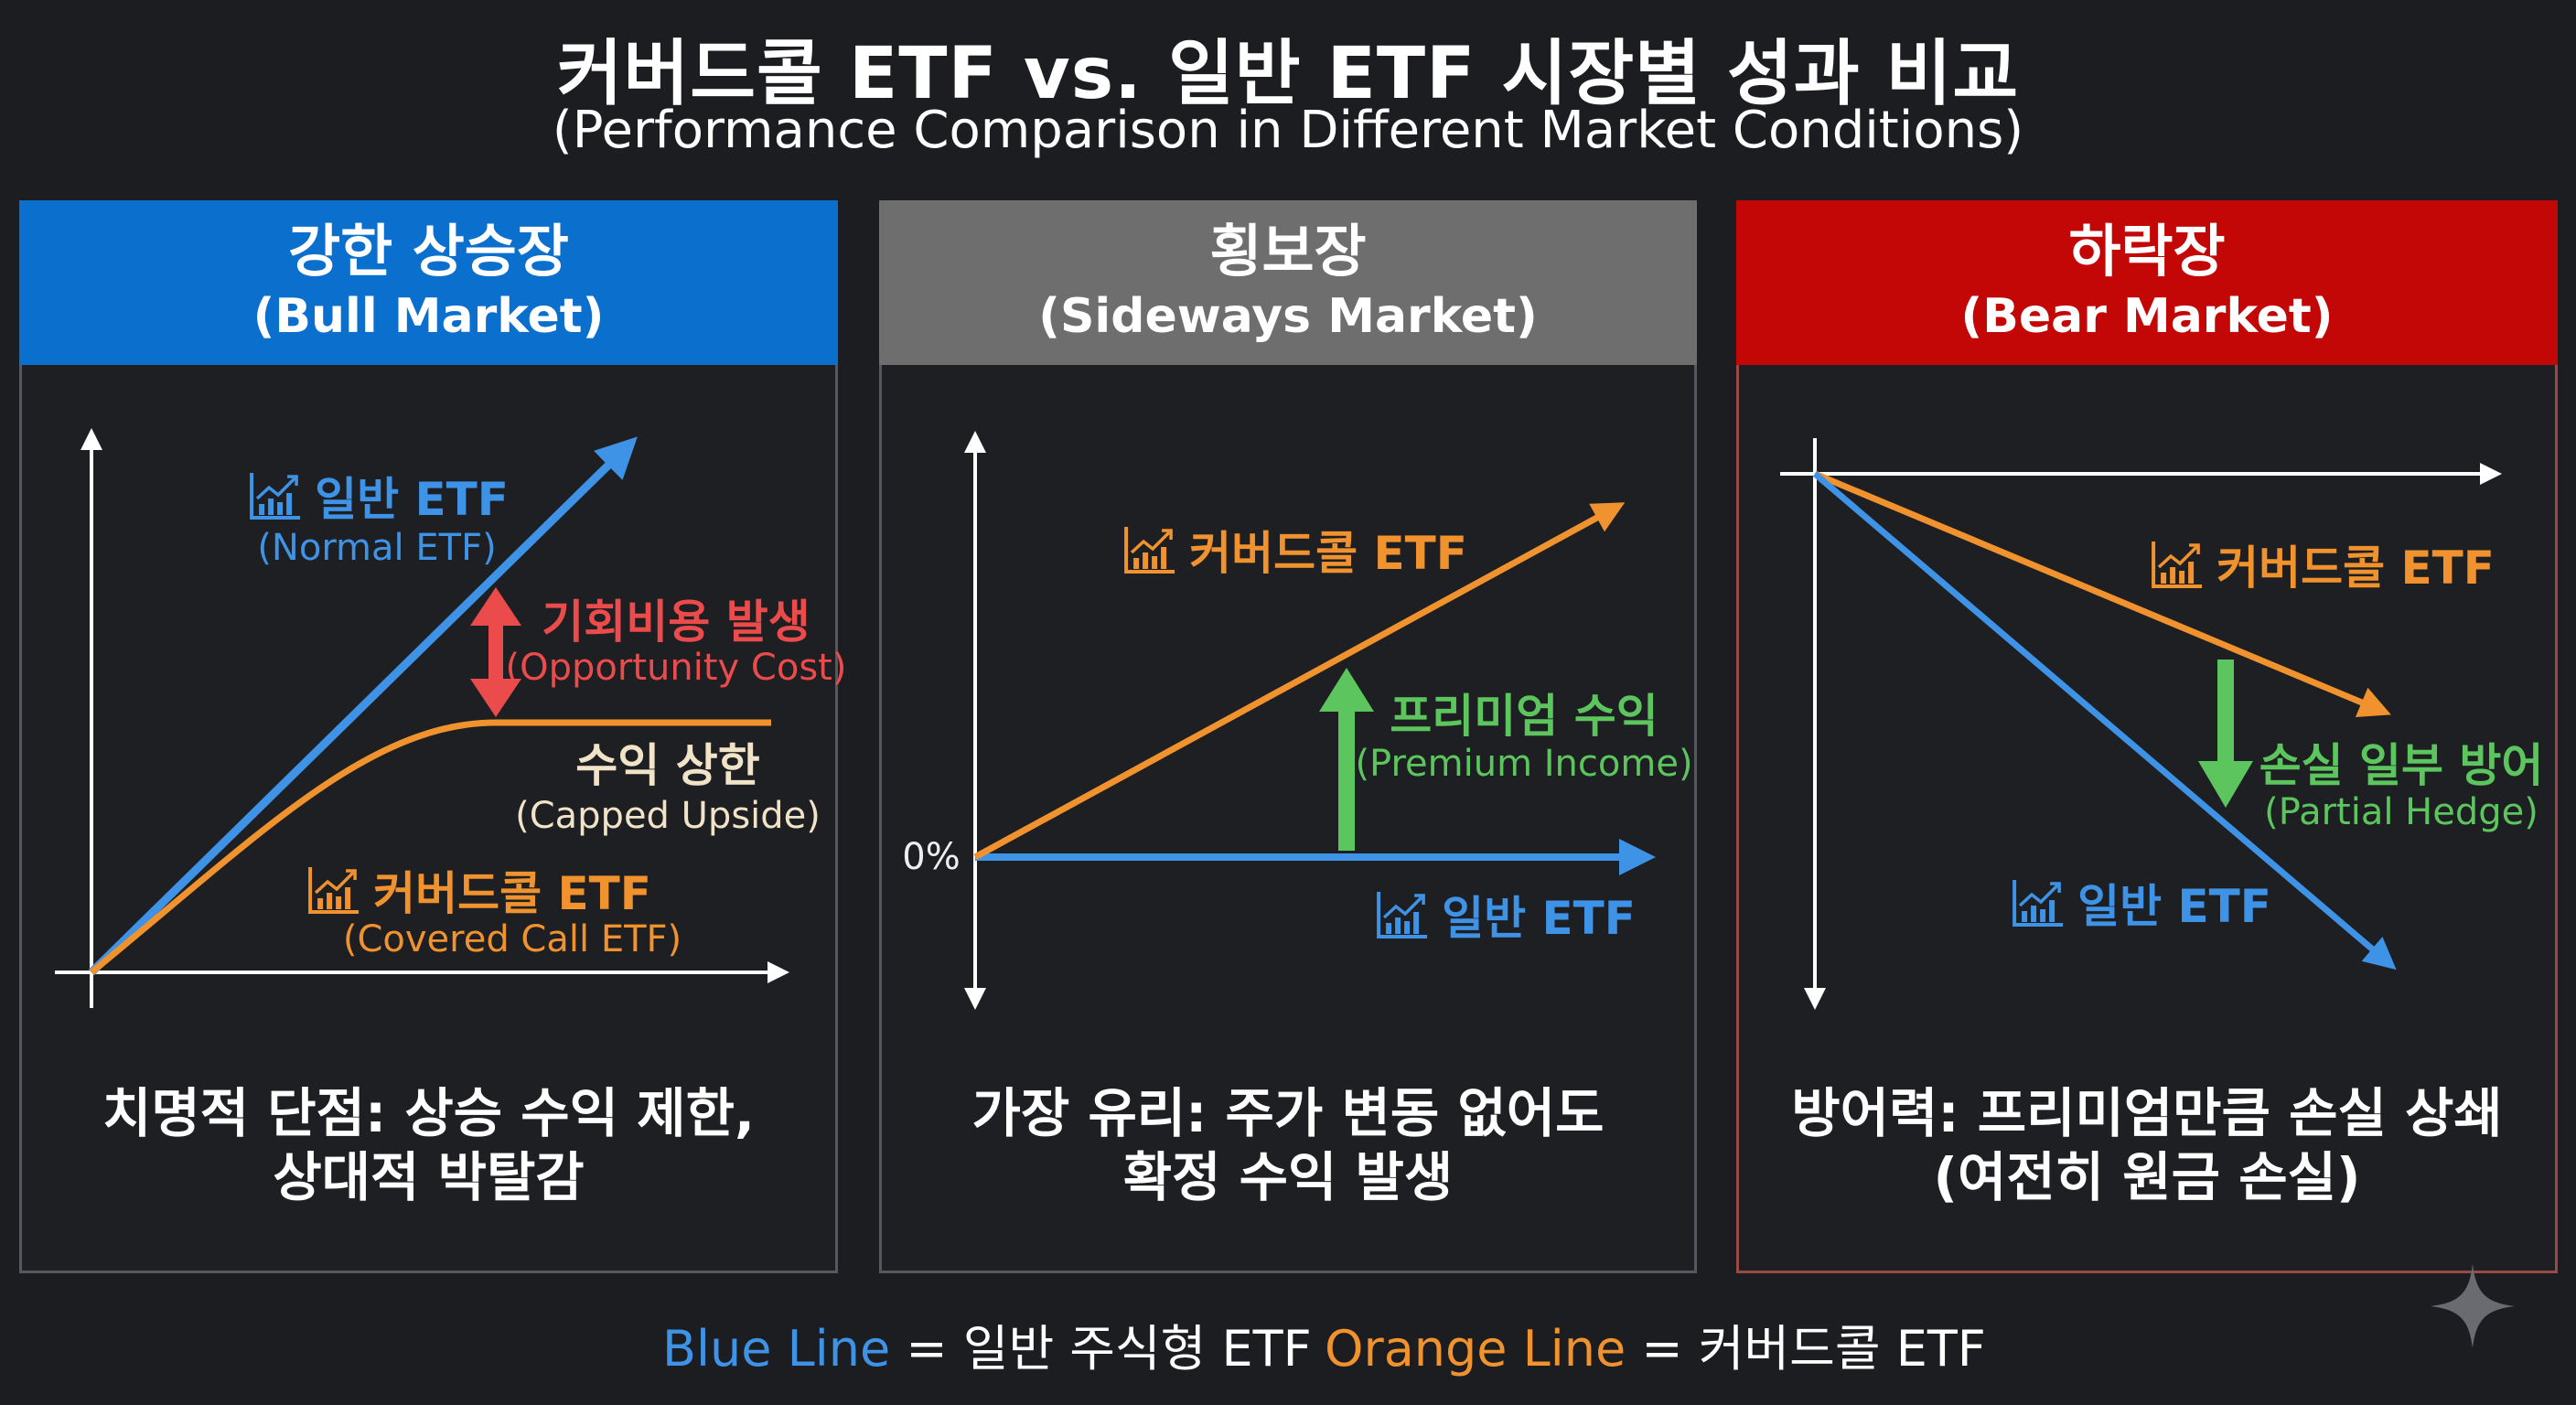 This screenshot has height=1405, width=2576. Describe the element at coordinates (496, 652) in the screenshot. I see `opportunity-cost-arrow-icon` at that location.